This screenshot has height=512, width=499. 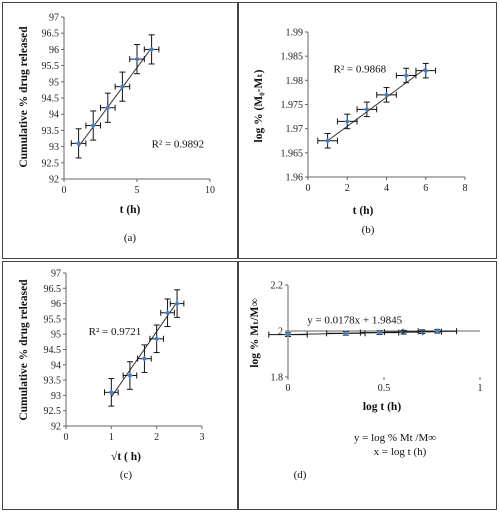 I want to click on annotation: R² = 0.9721, so click(x=115, y=332).